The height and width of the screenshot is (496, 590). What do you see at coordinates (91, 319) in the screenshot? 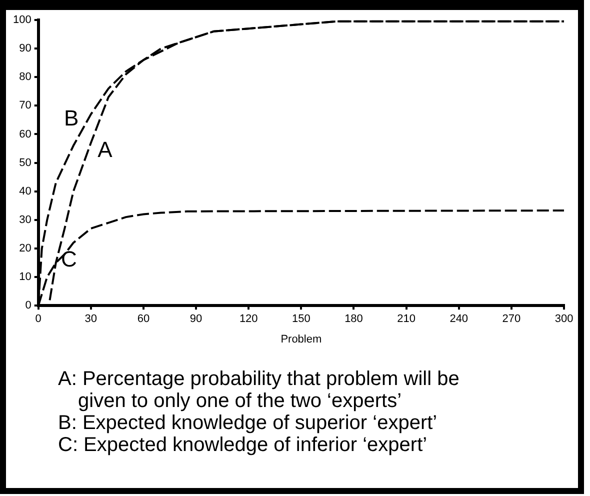
I see `x-tick-label: 30` at bounding box center [91, 319].